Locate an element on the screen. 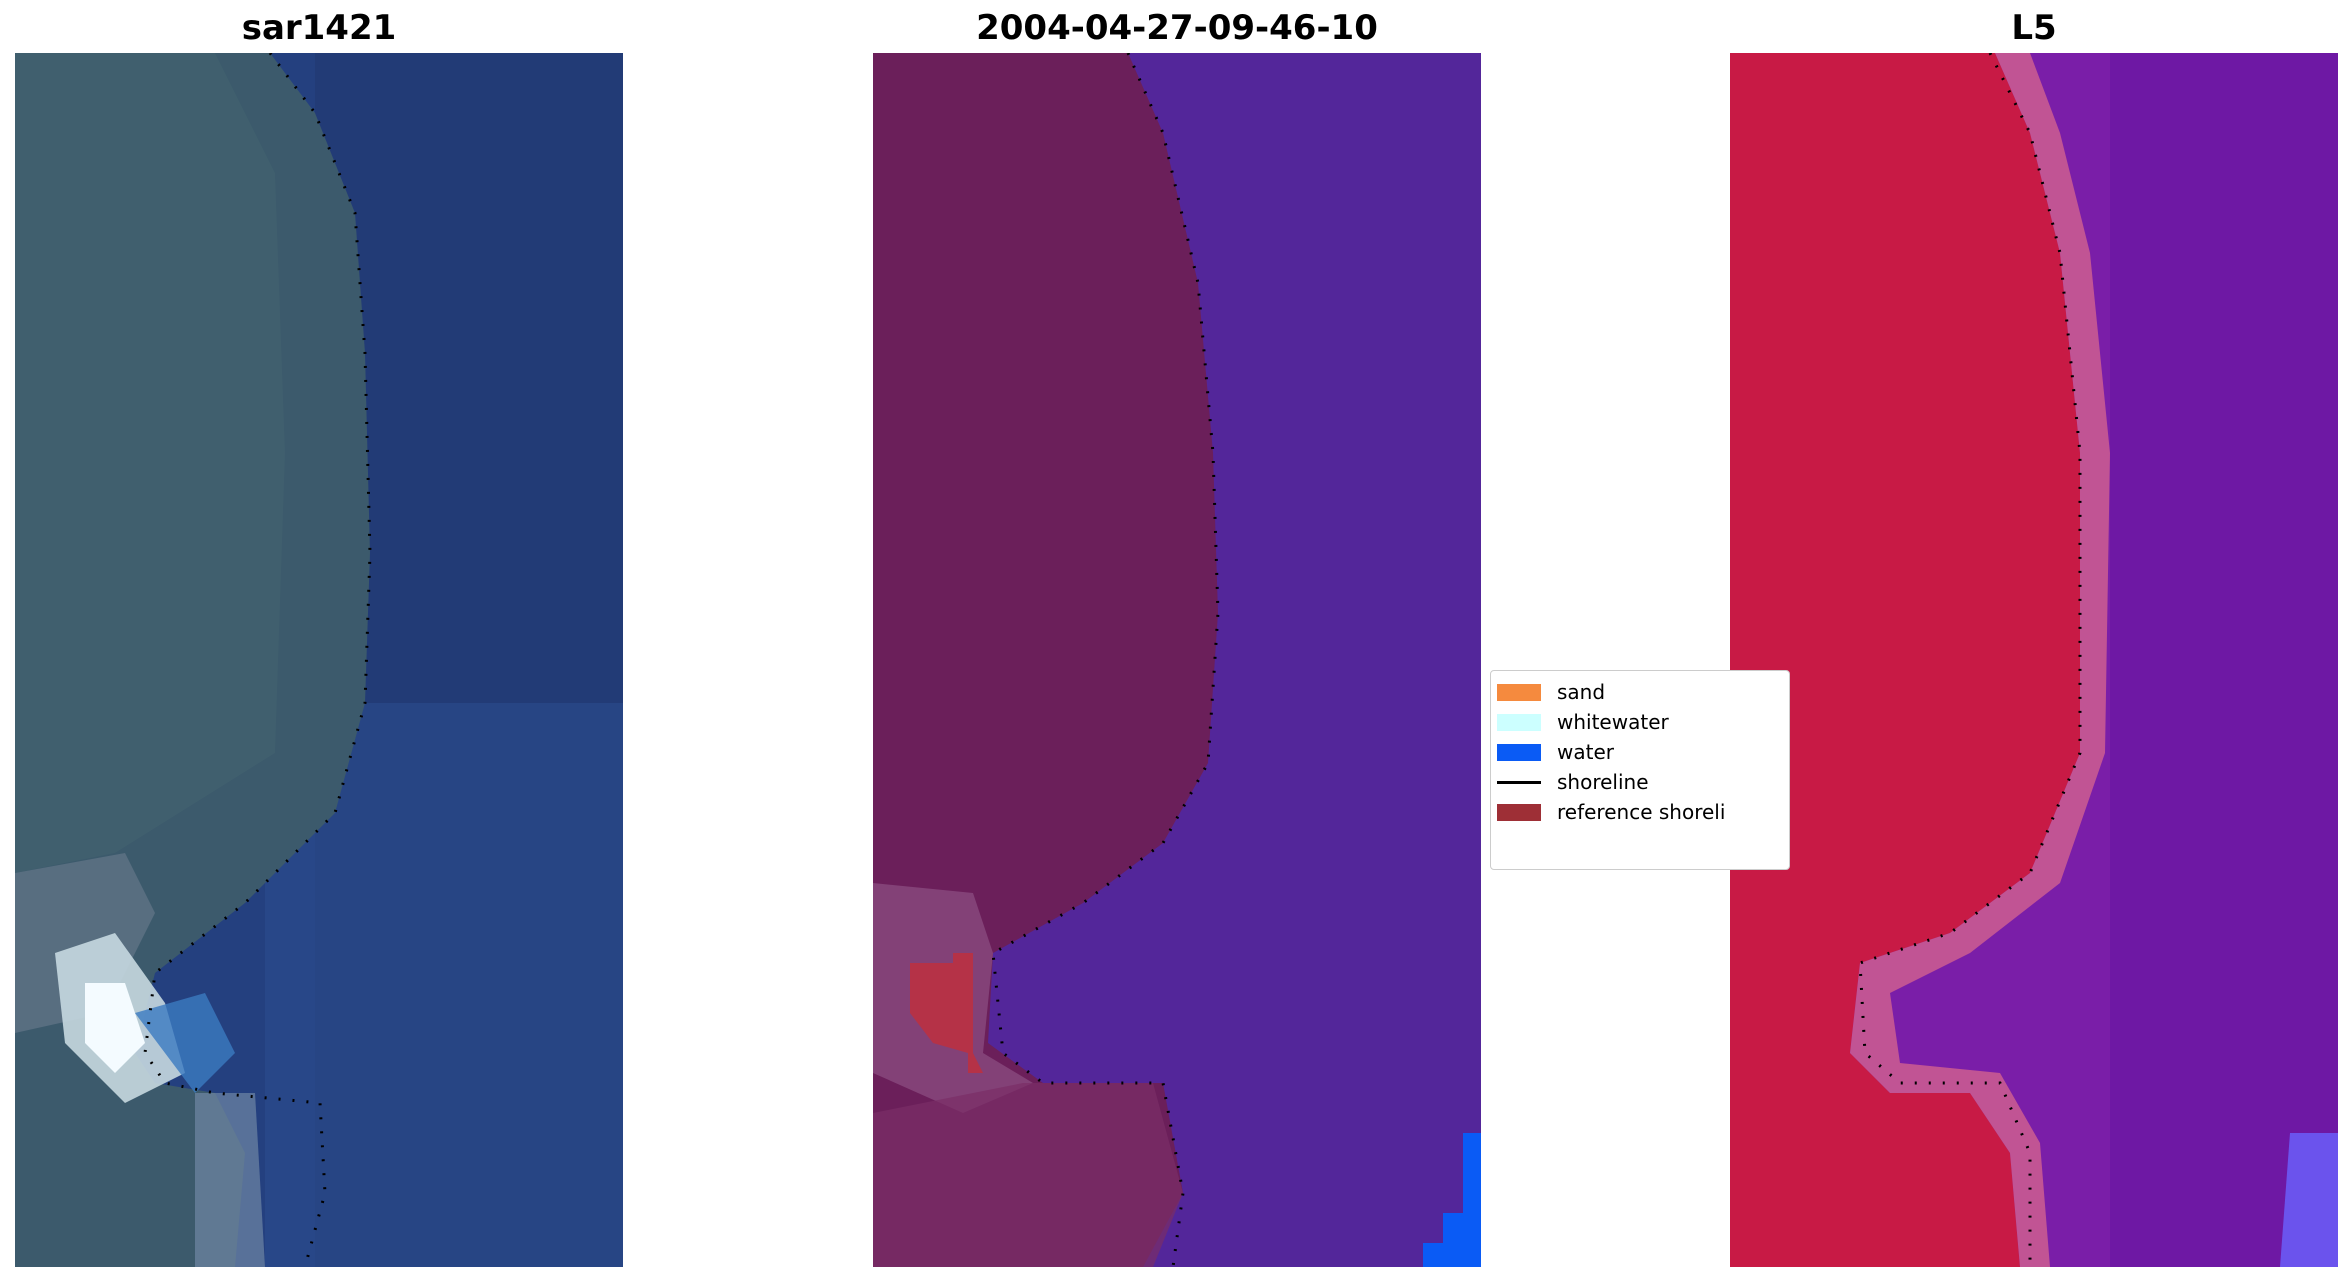 The width and height of the screenshot is (2352, 1283). panel-title-index: L5 is located at coordinates (2034, 28).